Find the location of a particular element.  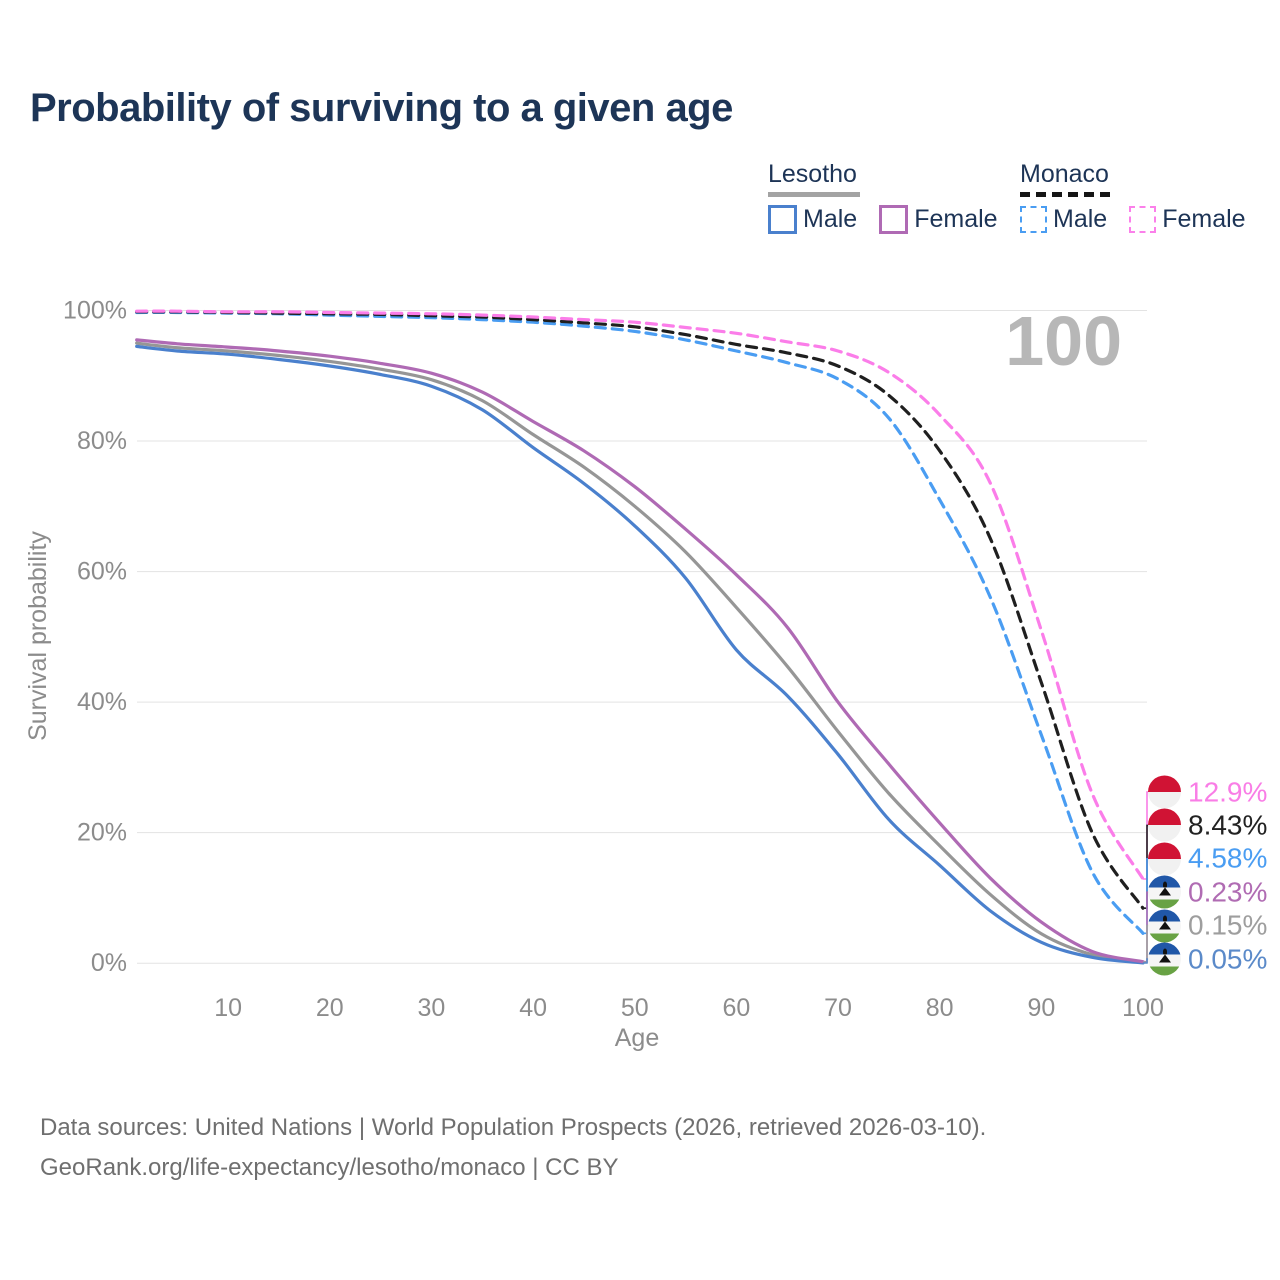

end-label-monaco-male: 4.58% is located at coordinates (1208, 859).